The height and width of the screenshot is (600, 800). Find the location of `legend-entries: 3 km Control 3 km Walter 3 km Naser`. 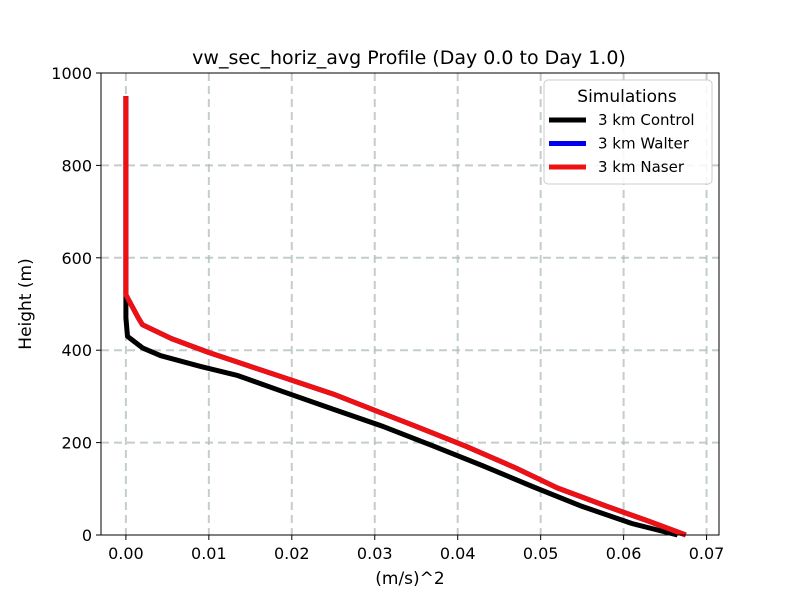

legend-entries: 3 km Control 3 km Walter 3 km Naser is located at coordinates (622, 143).